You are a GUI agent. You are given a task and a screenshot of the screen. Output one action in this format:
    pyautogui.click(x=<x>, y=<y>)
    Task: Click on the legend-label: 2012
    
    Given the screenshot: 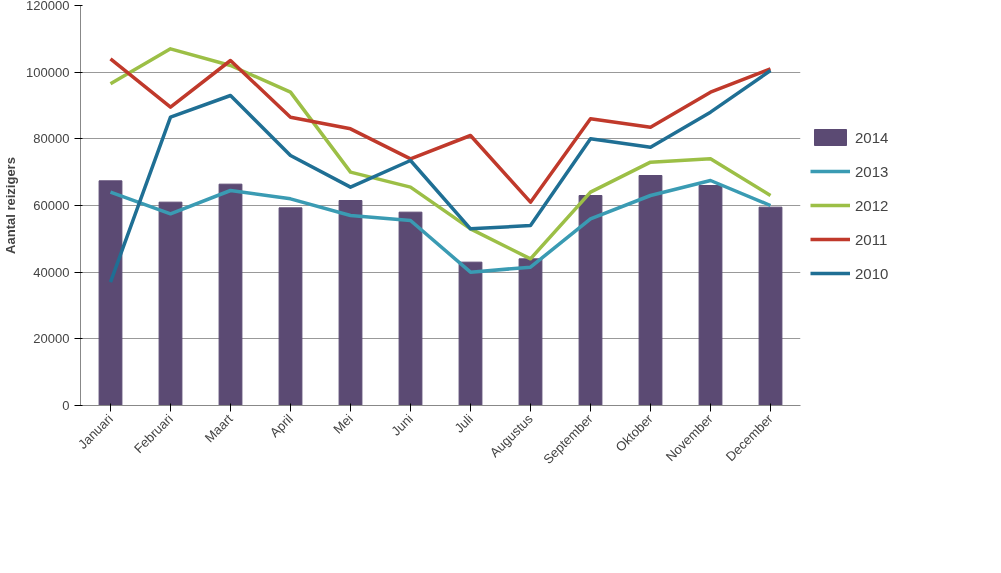 What is the action you would take?
    pyautogui.click(x=872, y=205)
    